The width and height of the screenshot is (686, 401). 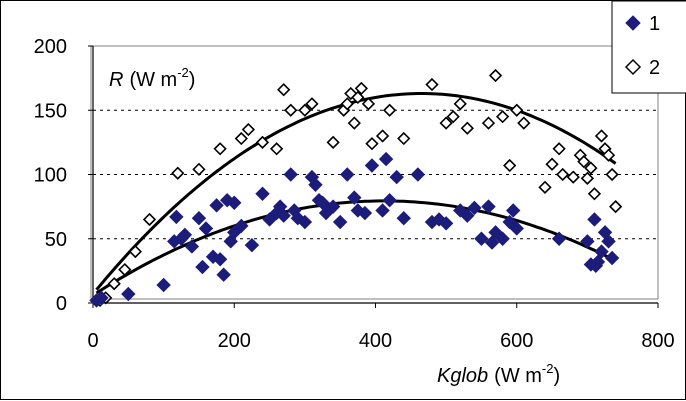 I want to click on x-tick-label: 800, so click(x=657, y=341).